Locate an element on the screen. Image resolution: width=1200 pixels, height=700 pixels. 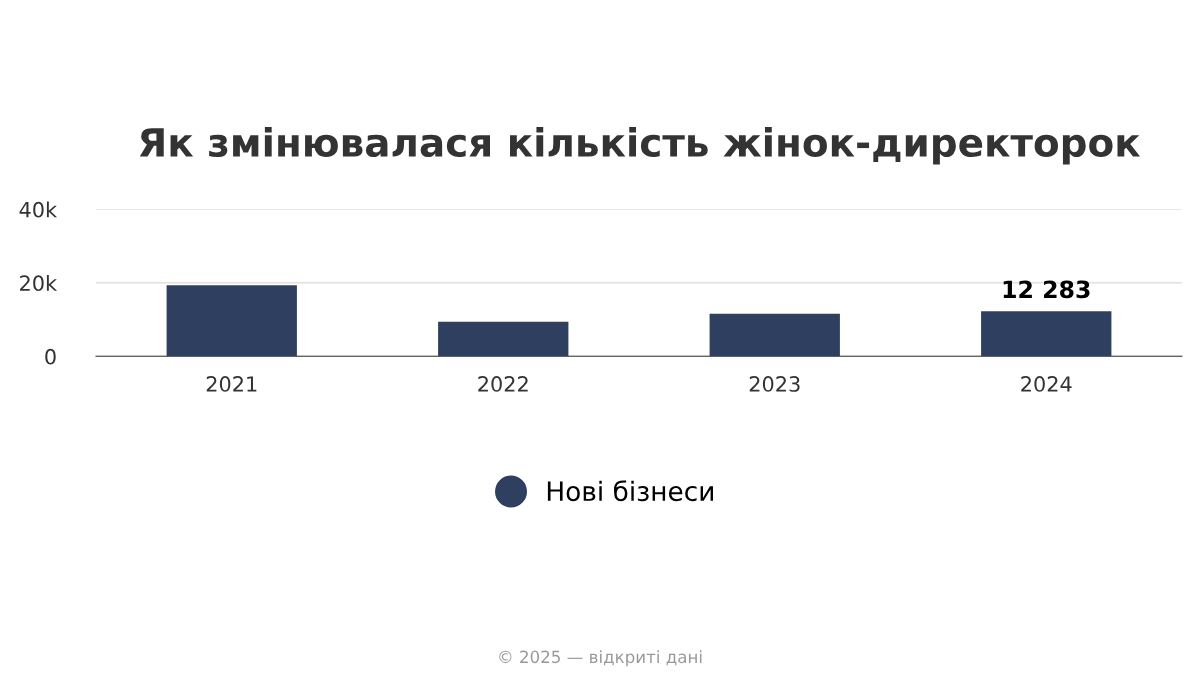
y-tick-label: 20k is located at coordinates (39, 283).